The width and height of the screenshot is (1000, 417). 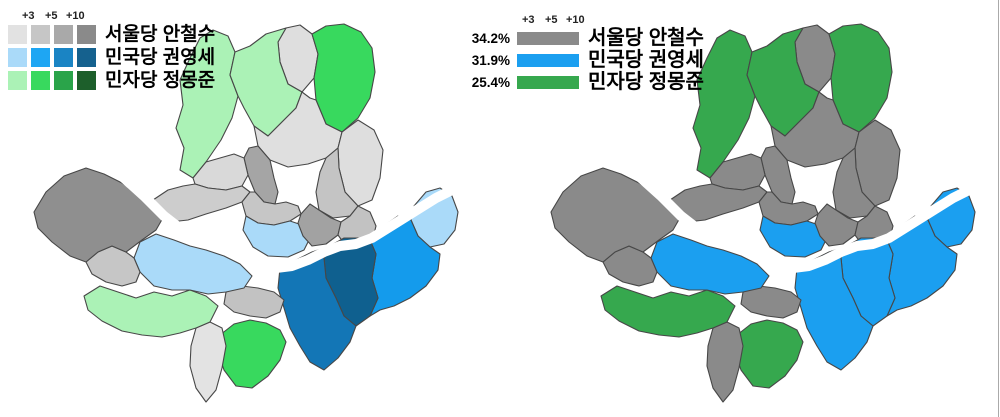 I want to click on district-dongjak-left, so click(x=254, y=302).